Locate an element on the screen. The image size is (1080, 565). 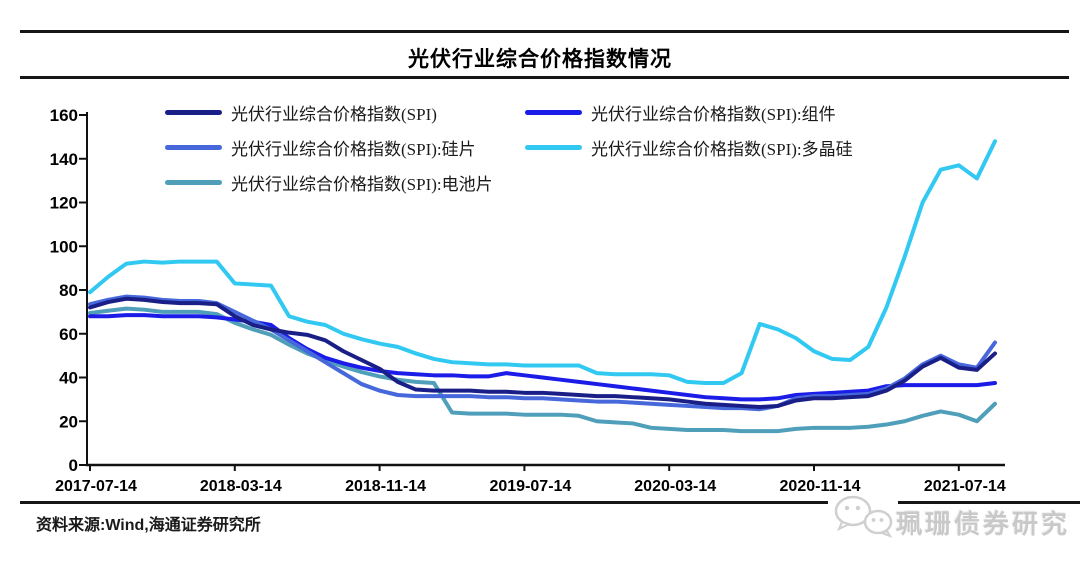
y-tick-label: 80 is located at coordinates (68, 290).